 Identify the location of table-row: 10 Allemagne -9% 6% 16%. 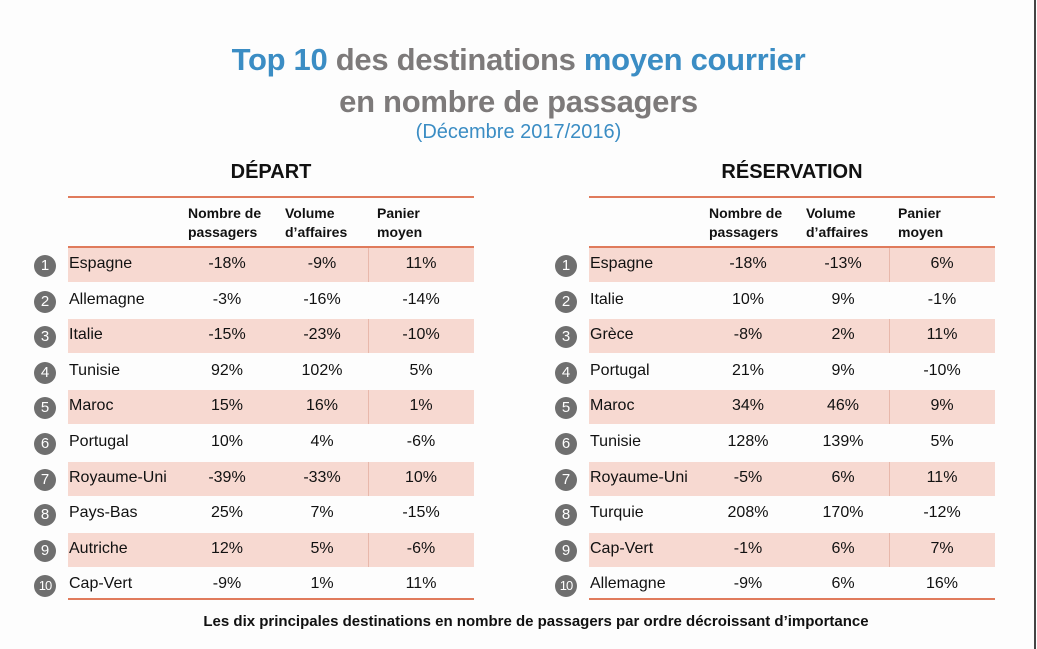
(775, 586).